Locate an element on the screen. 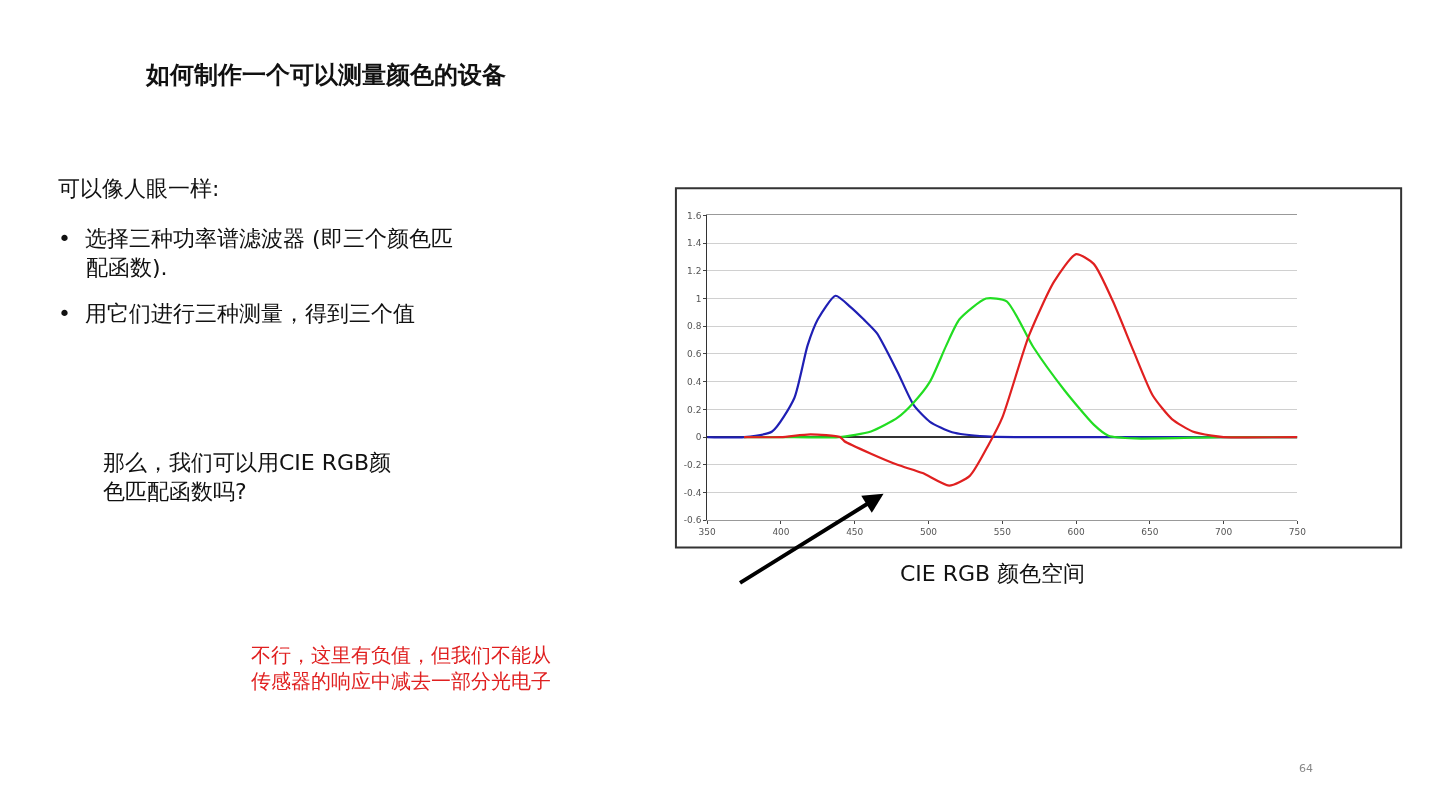 This screenshot has height=810, width=1440. x-tick-label: 750 is located at coordinates (1297, 532).